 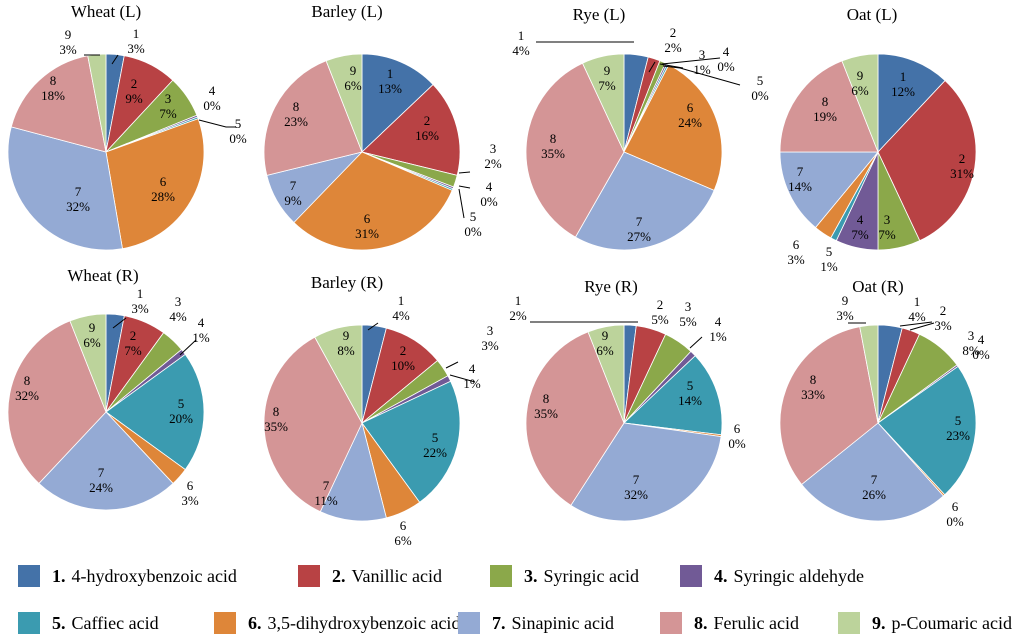 I want to click on pie-5-label-9: 9 8%, so click(x=346, y=343).